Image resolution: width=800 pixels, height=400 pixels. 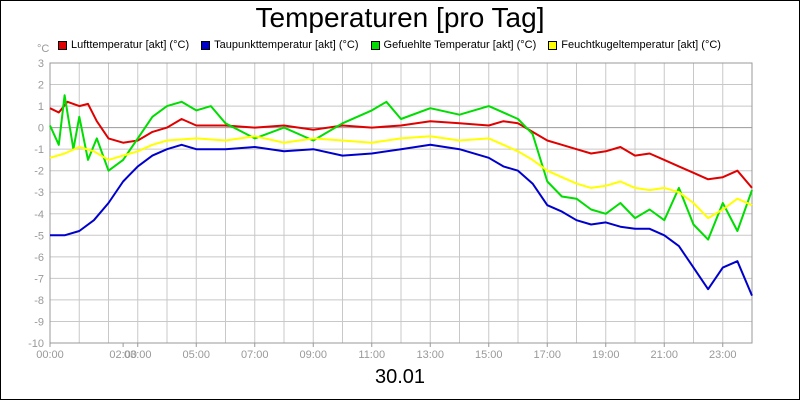 What do you see at coordinates (313, 355) in the screenshot?
I see `x-tick-label: 09:00` at bounding box center [313, 355].